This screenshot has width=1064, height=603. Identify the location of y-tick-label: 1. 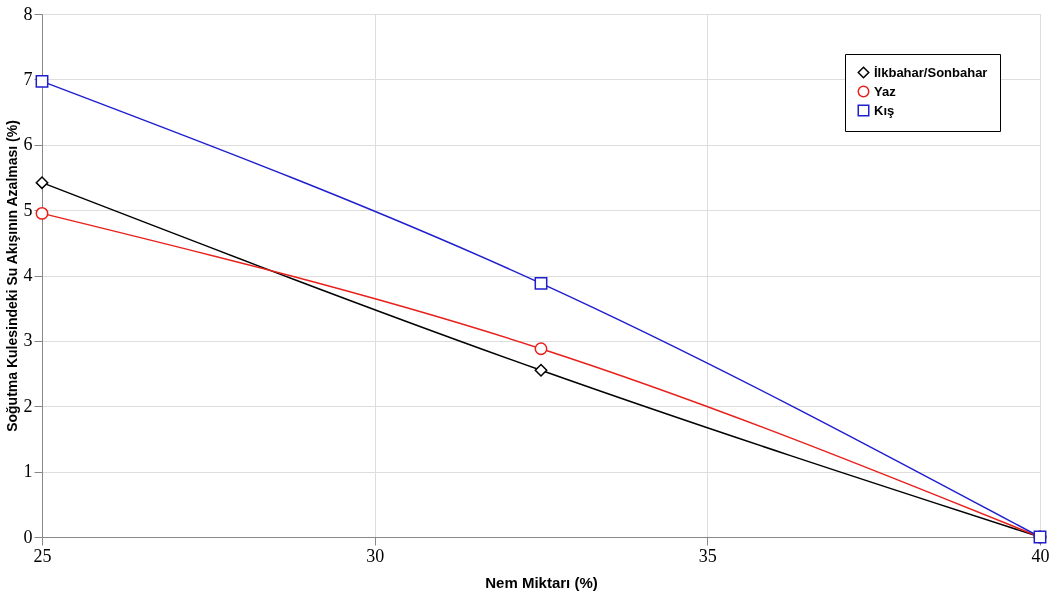
(28, 471).